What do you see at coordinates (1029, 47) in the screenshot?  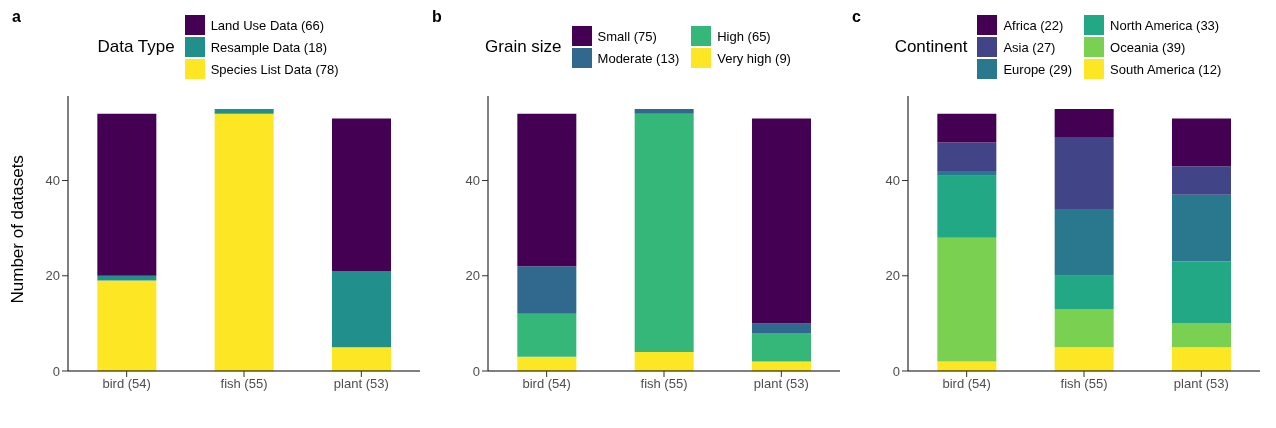 I see `legend-label: Asia (27)` at bounding box center [1029, 47].